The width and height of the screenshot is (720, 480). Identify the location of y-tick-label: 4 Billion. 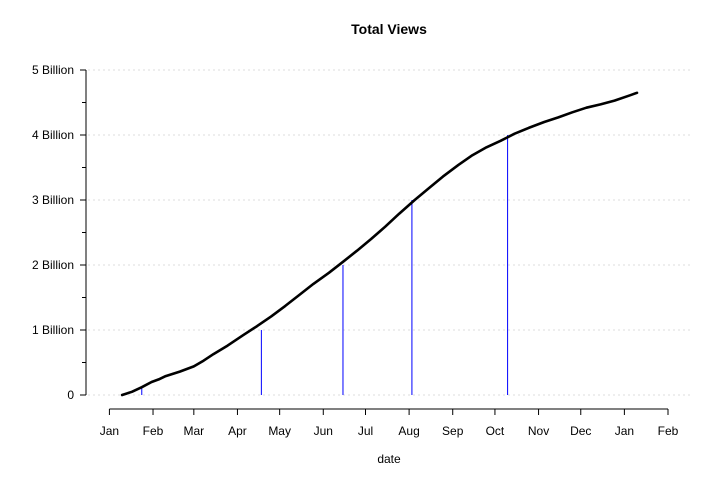
(53, 135).